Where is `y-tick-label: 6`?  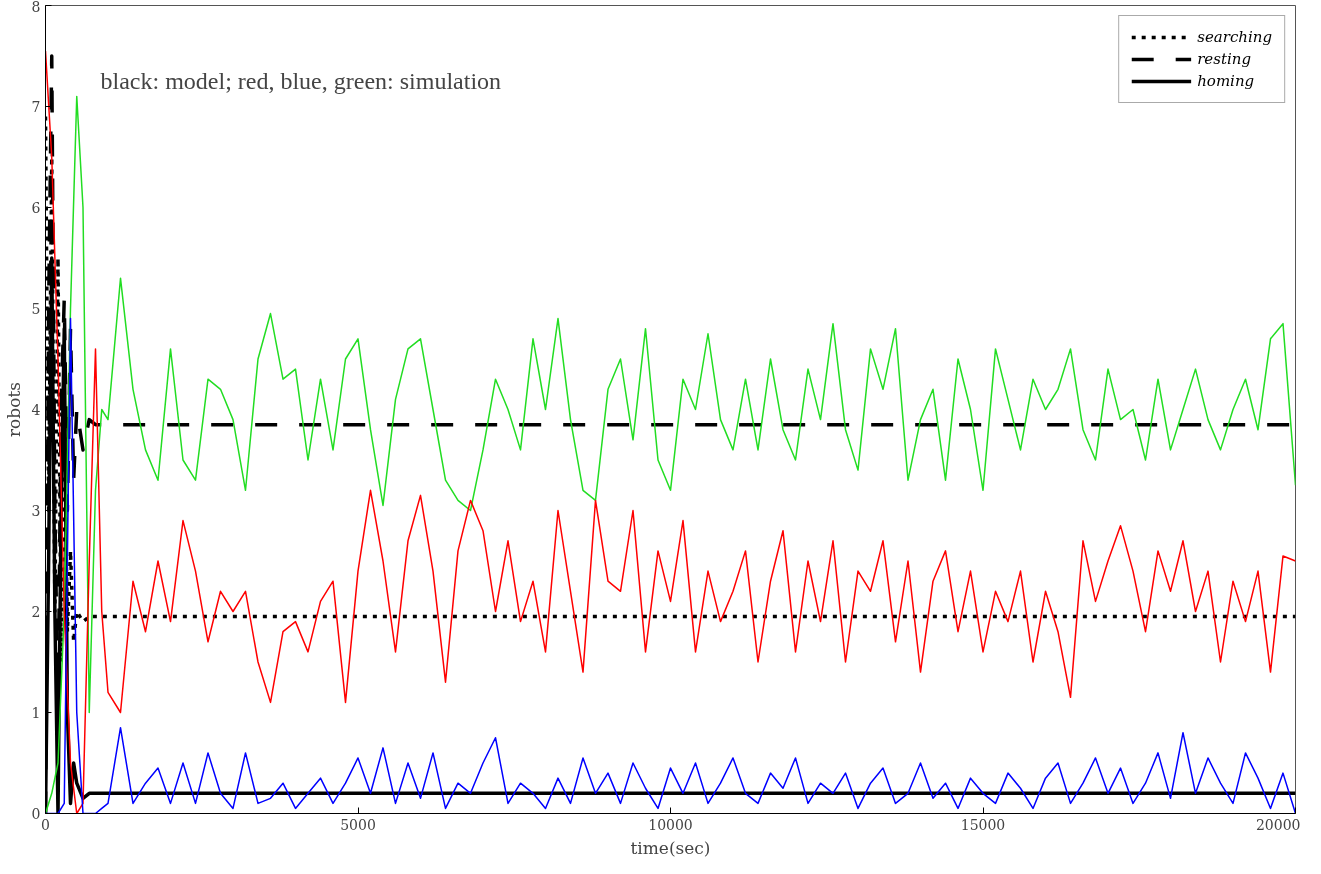 y-tick-label: 6 is located at coordinates (36, 208).